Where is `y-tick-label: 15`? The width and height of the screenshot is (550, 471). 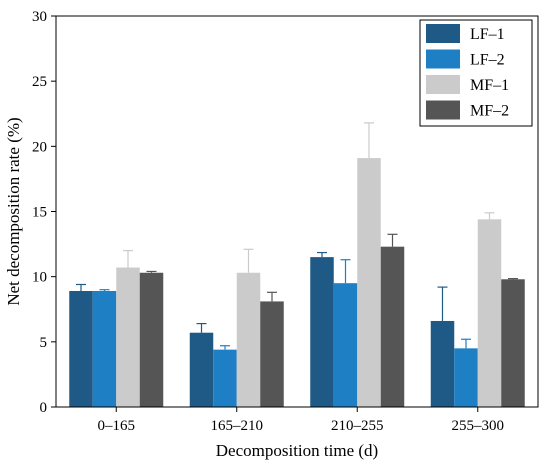
y-tick-label: 15 is located at coordinates (39, 213).